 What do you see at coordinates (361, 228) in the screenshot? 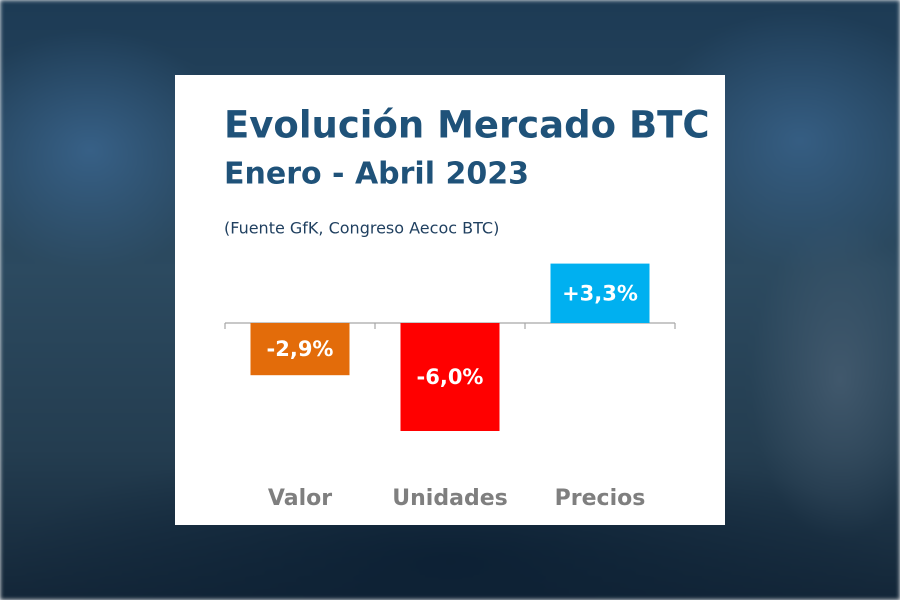
I see `source-note: (Fuente GfK, Congreso Aecoc BTC)` at bounding box center [361, 228].